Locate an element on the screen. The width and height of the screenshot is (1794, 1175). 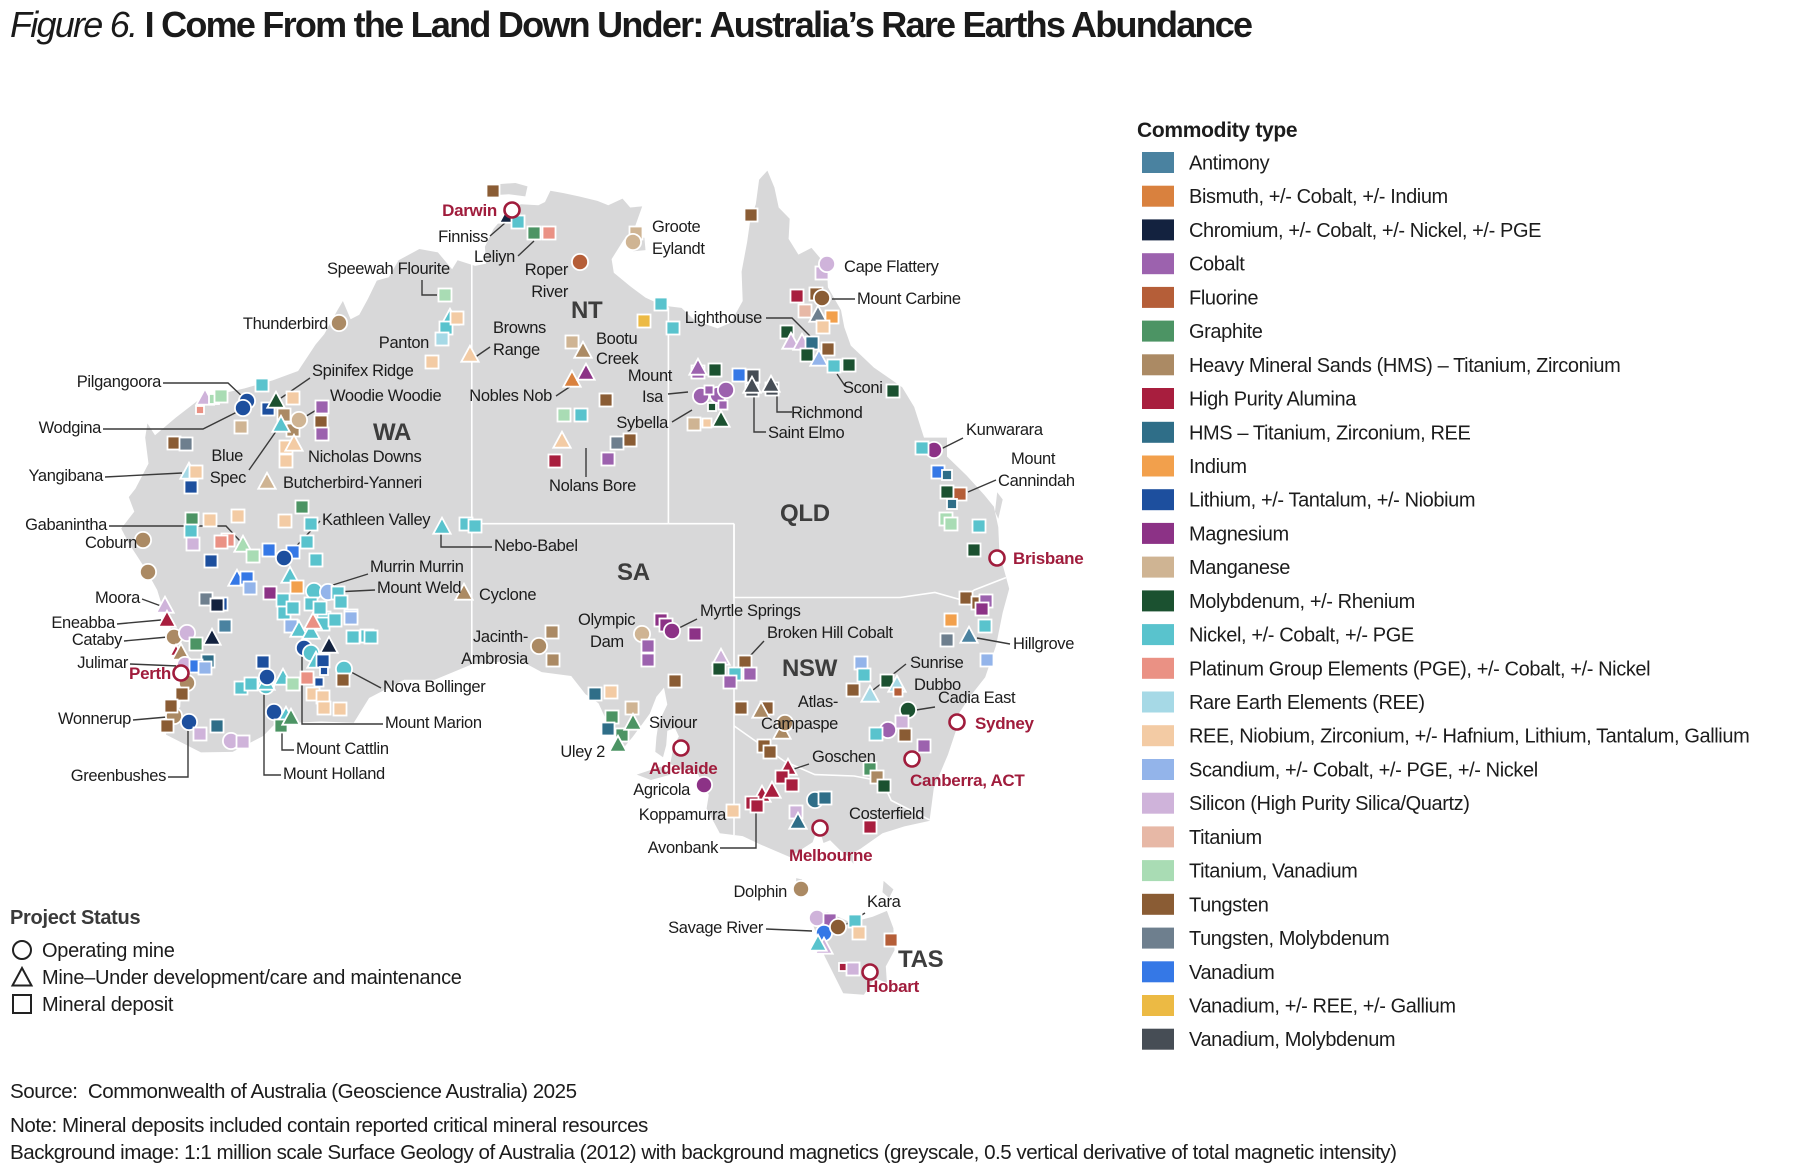
svg-text: Sydney is located at coordinates (1005, 723).